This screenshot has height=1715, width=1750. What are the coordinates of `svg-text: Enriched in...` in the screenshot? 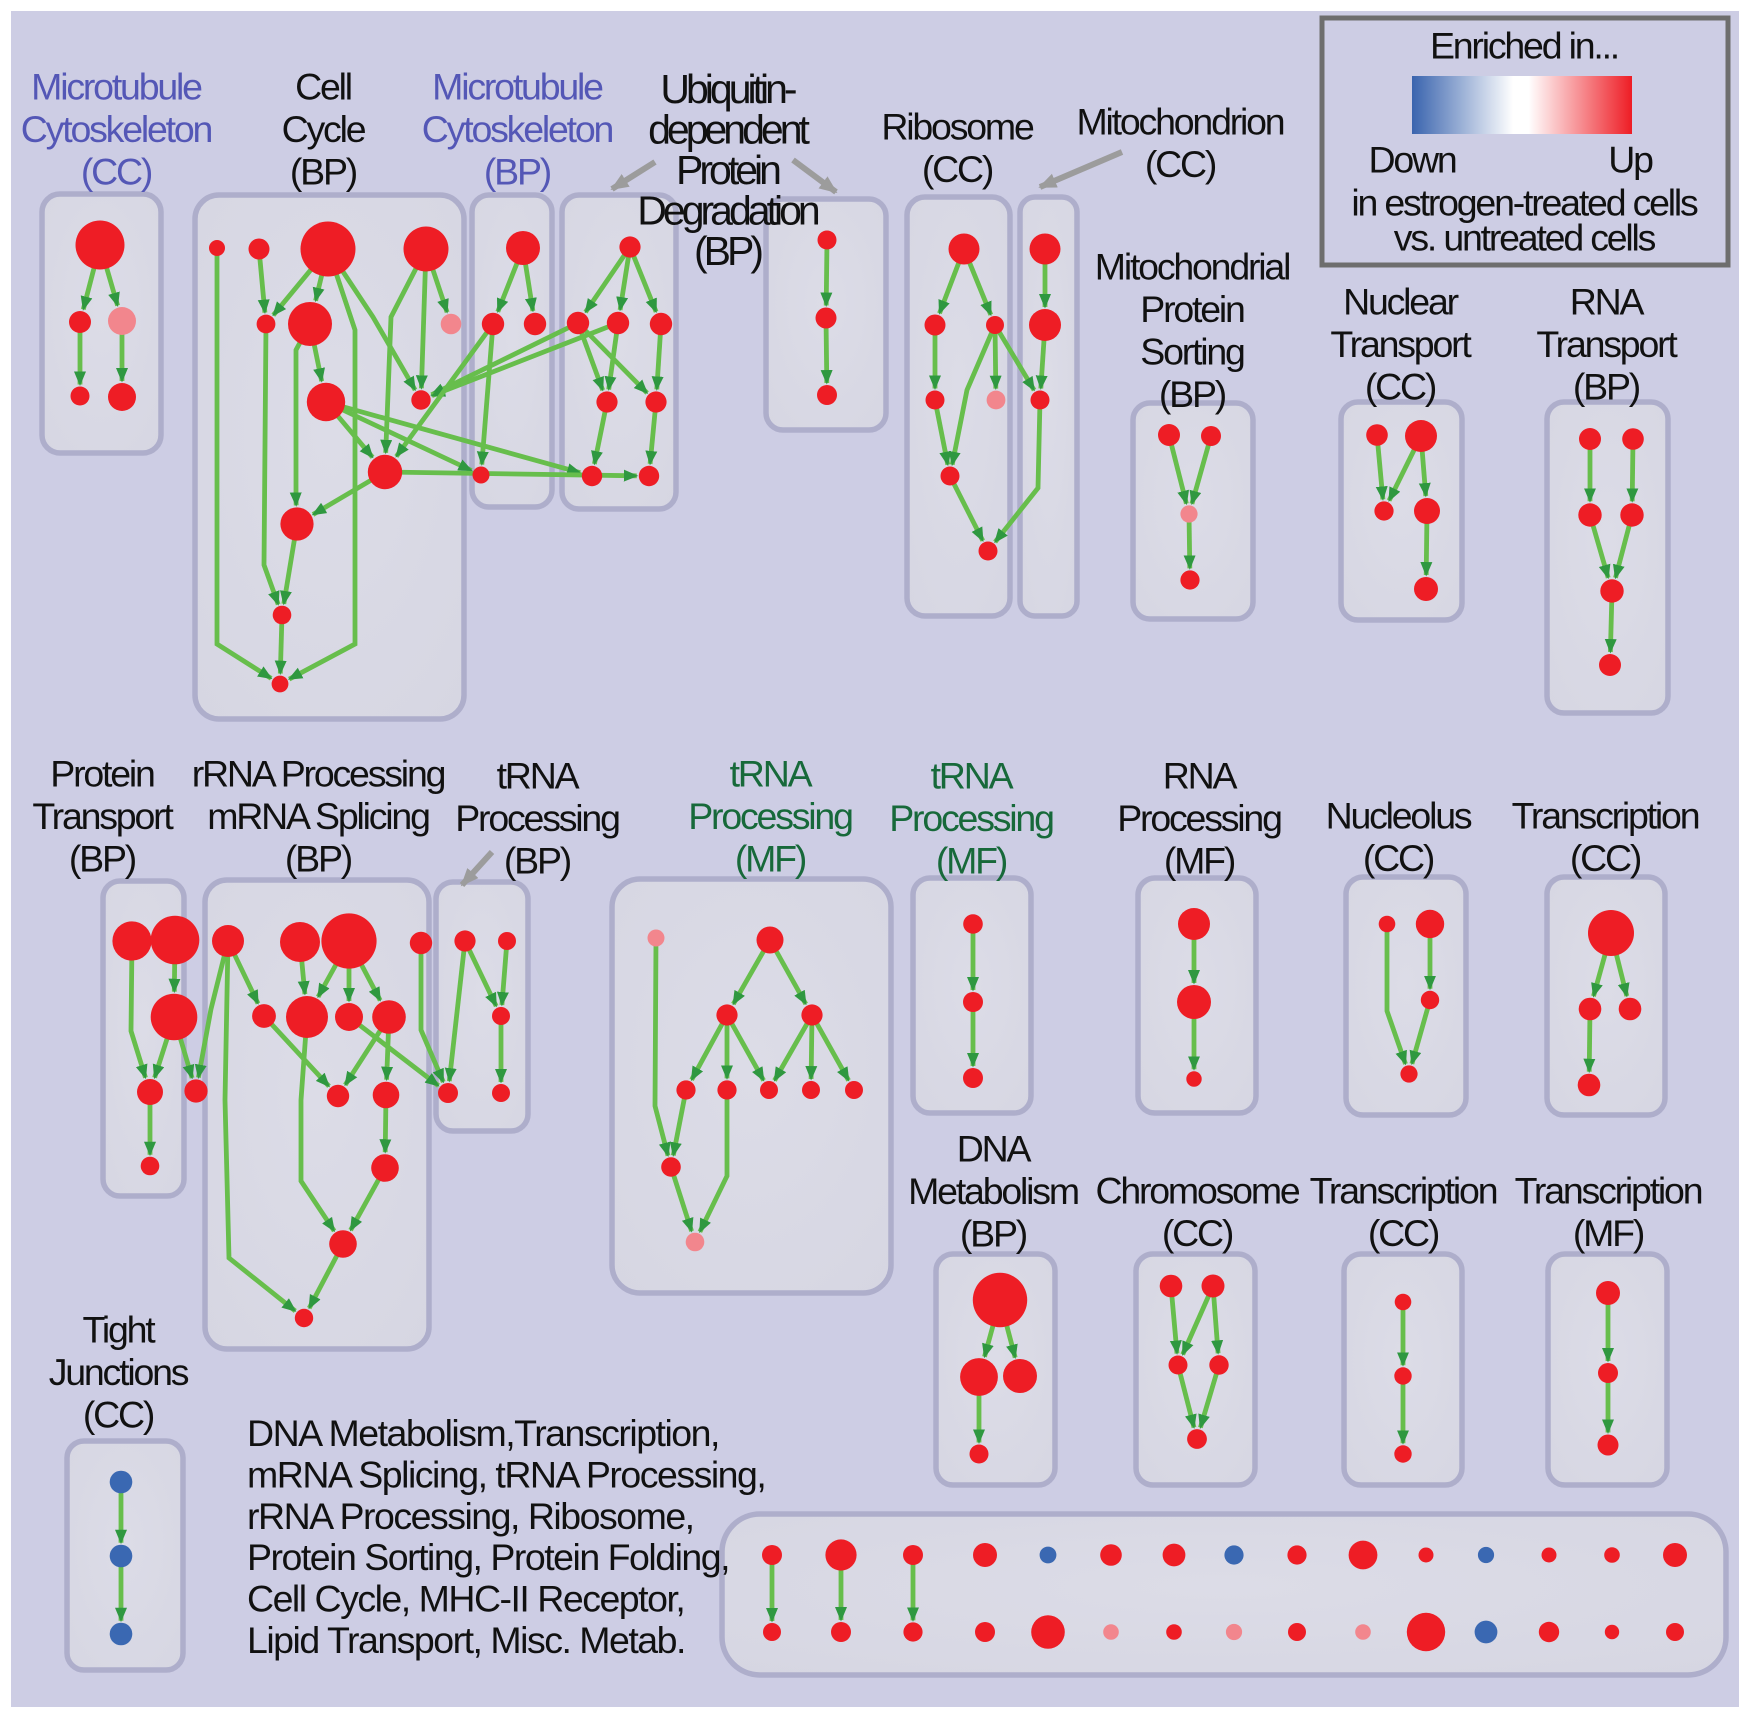 It's located at (1524, 46).